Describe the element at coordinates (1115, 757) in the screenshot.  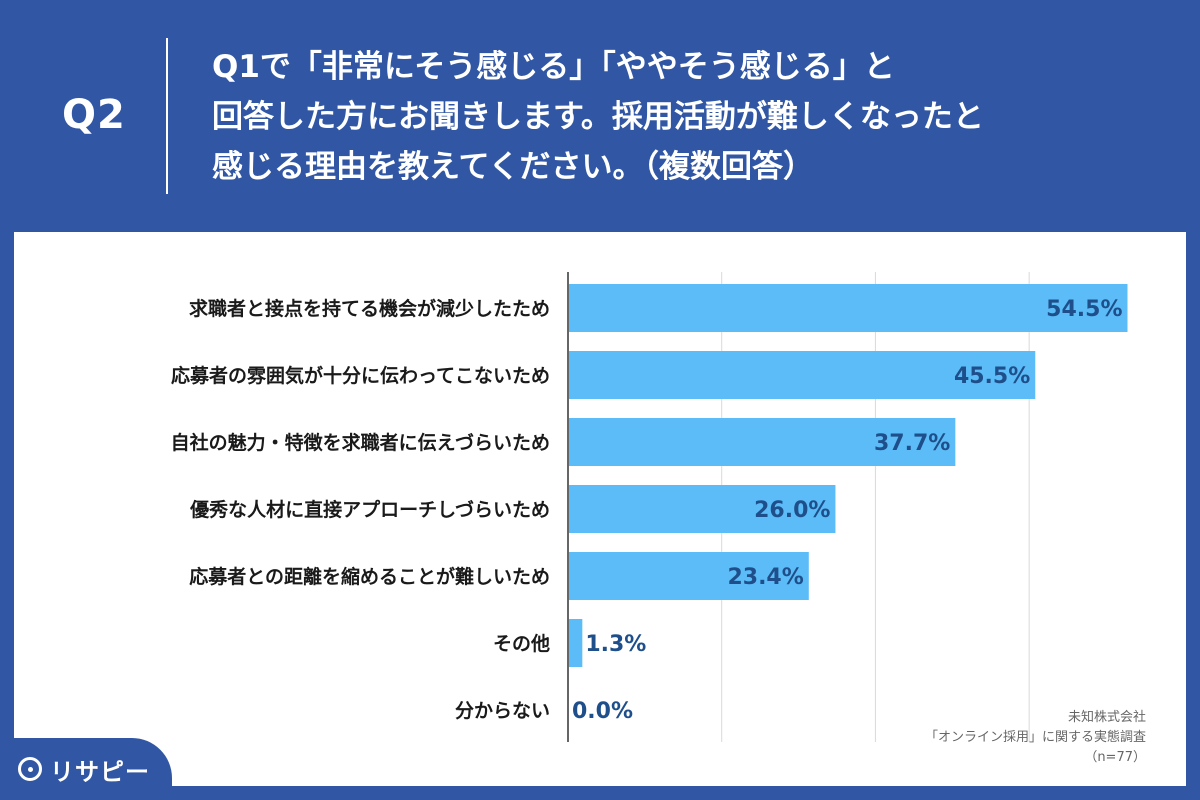
I see `sample-size: （n=77）` at that location.